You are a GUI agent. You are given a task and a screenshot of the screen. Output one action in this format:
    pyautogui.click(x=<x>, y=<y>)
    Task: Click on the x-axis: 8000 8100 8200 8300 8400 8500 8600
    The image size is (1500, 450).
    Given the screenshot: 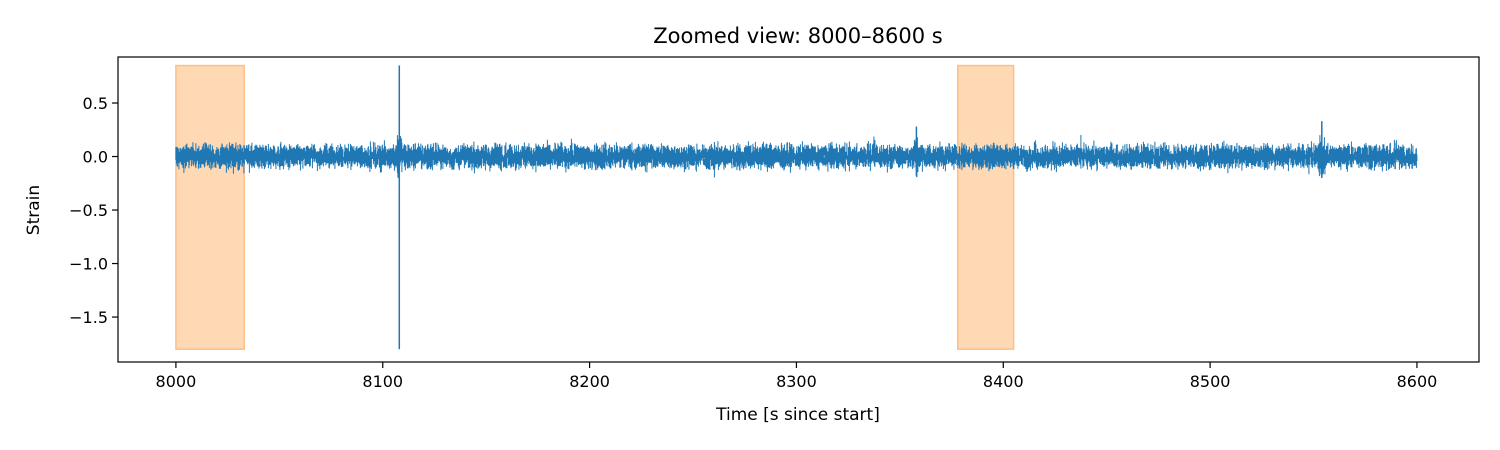 What is the action you would take?
    pyautogui.click(x=797, y=376)
    